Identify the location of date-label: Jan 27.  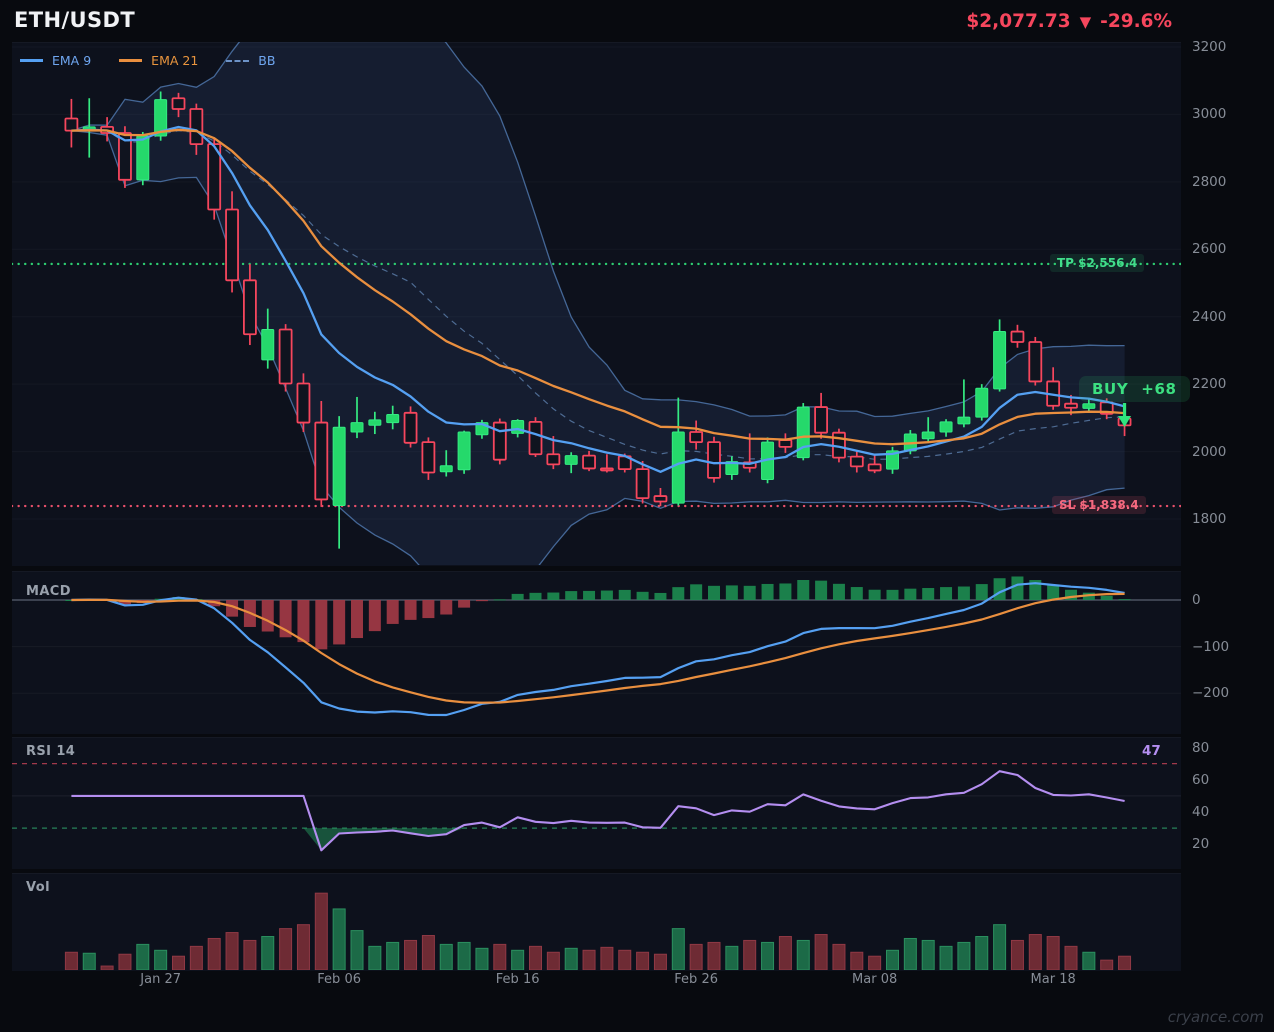
(160, 979).